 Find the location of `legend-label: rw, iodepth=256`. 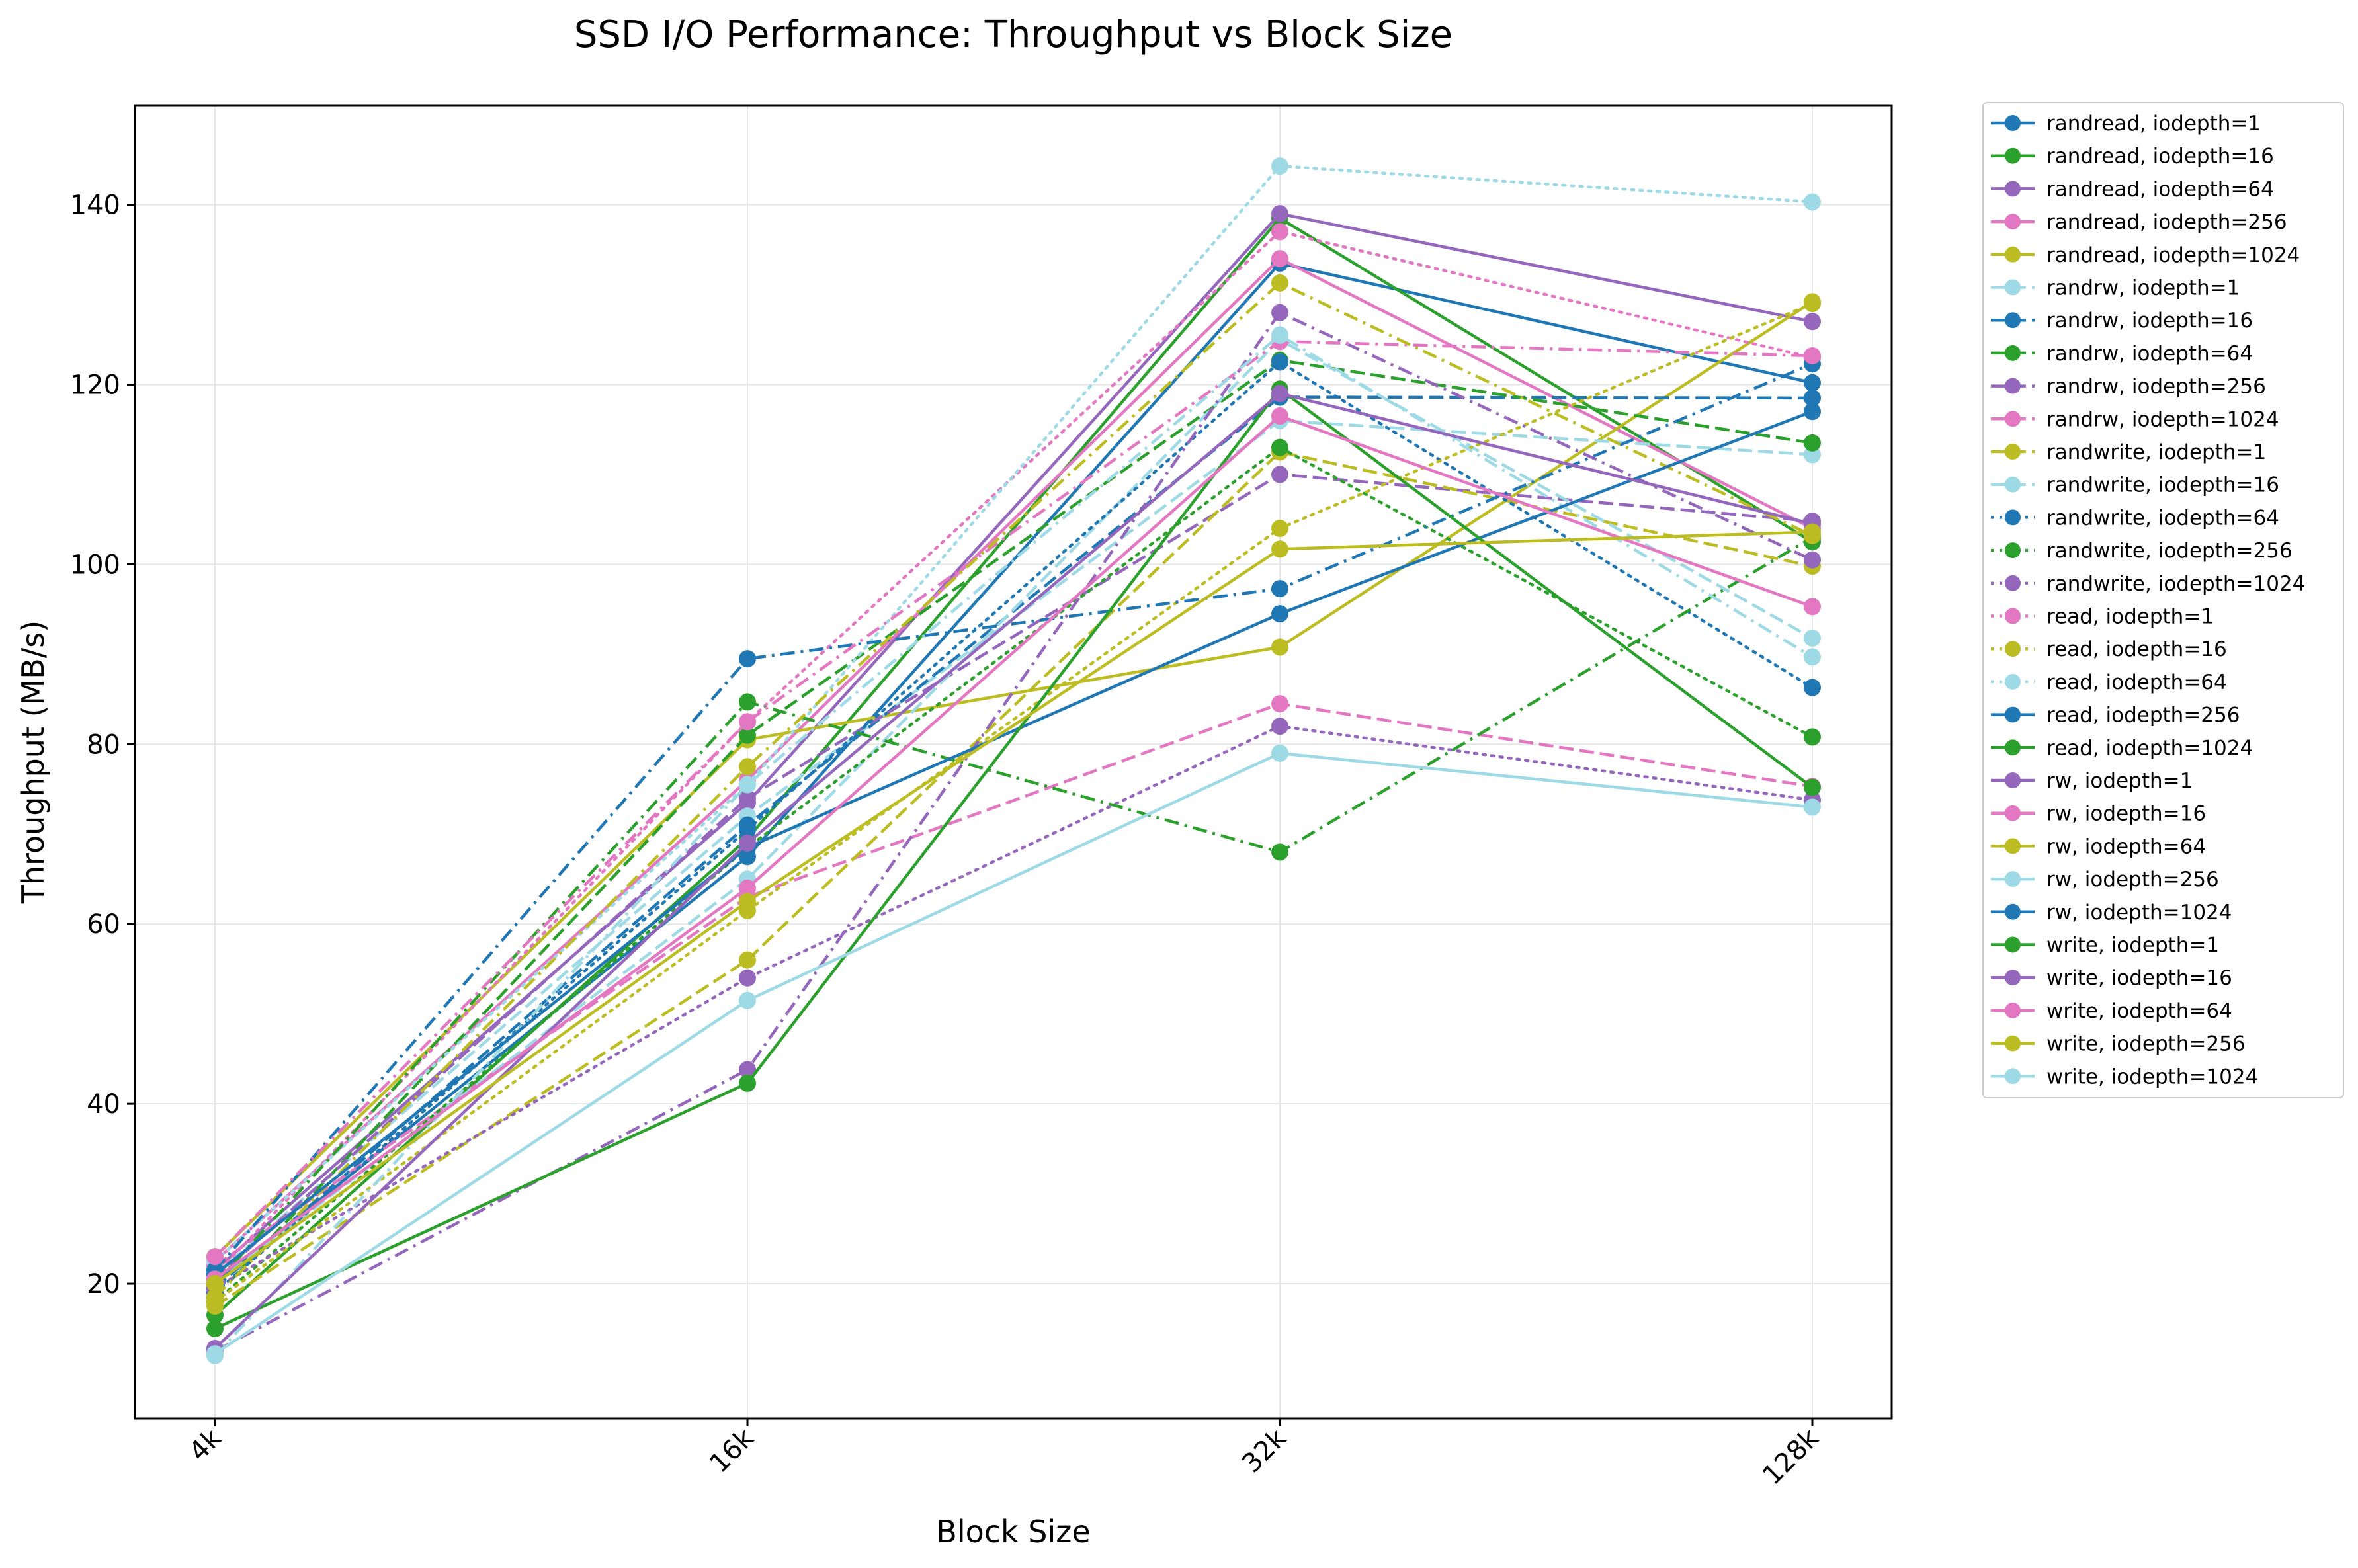

legend-label: rw, iodepth=256 is located at coordinates (2132, 879).